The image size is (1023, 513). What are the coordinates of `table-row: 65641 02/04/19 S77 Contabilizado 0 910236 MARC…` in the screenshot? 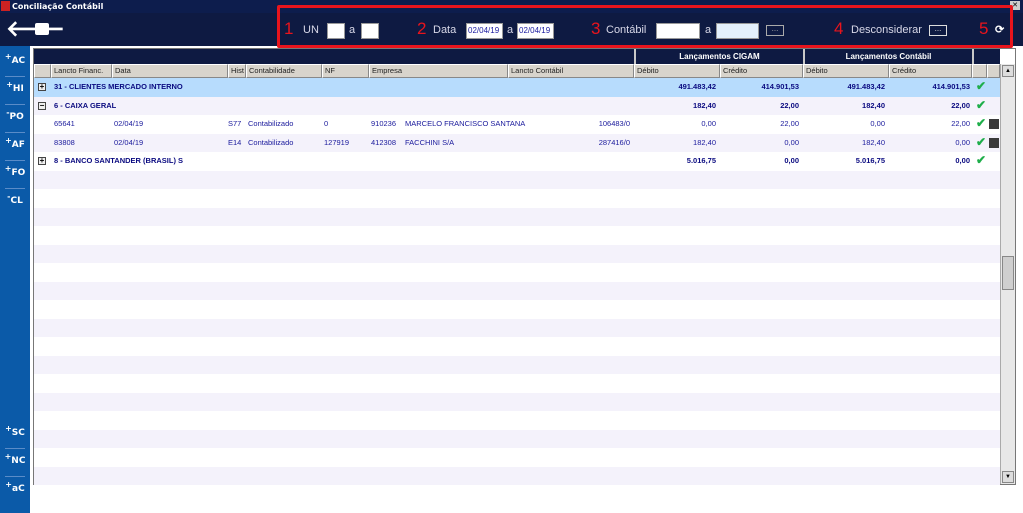 It's located at (517, 124).